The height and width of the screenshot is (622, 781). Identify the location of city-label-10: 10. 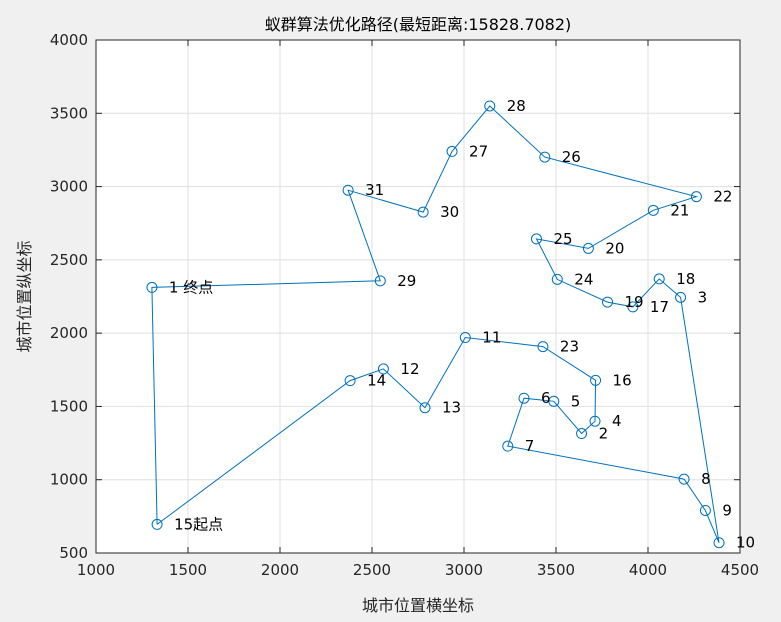
(745, 543).